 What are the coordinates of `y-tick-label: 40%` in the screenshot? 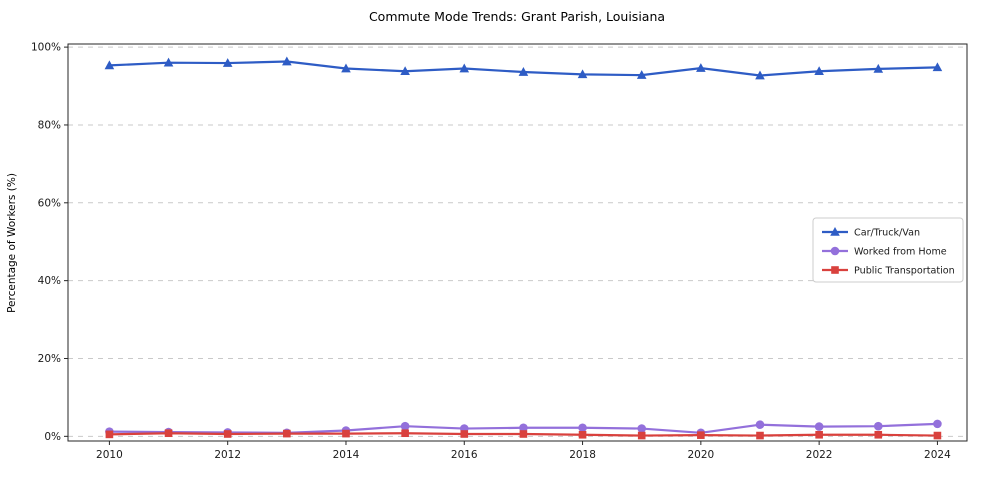 It's located at (49, 281).